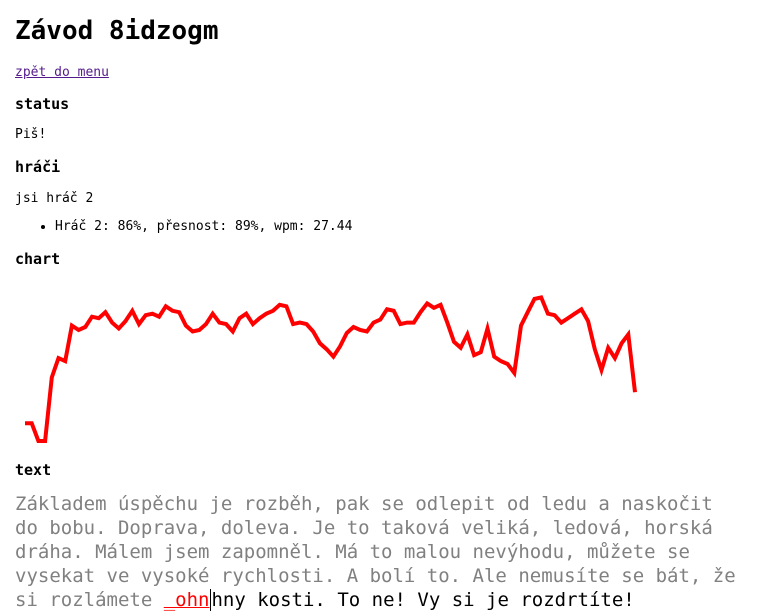 The image size is (758, 616). I want to click on players-list: Hráč 2: 86%, přesnost: 89%, wpm: 27.44, so click(183, 227).